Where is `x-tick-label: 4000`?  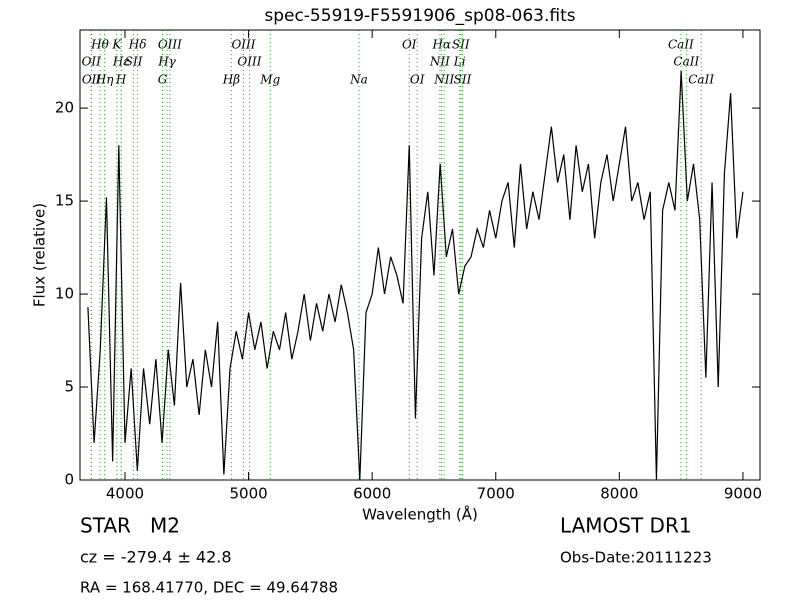 x-tick-label: 4000 is located at coordinates (125, 494).